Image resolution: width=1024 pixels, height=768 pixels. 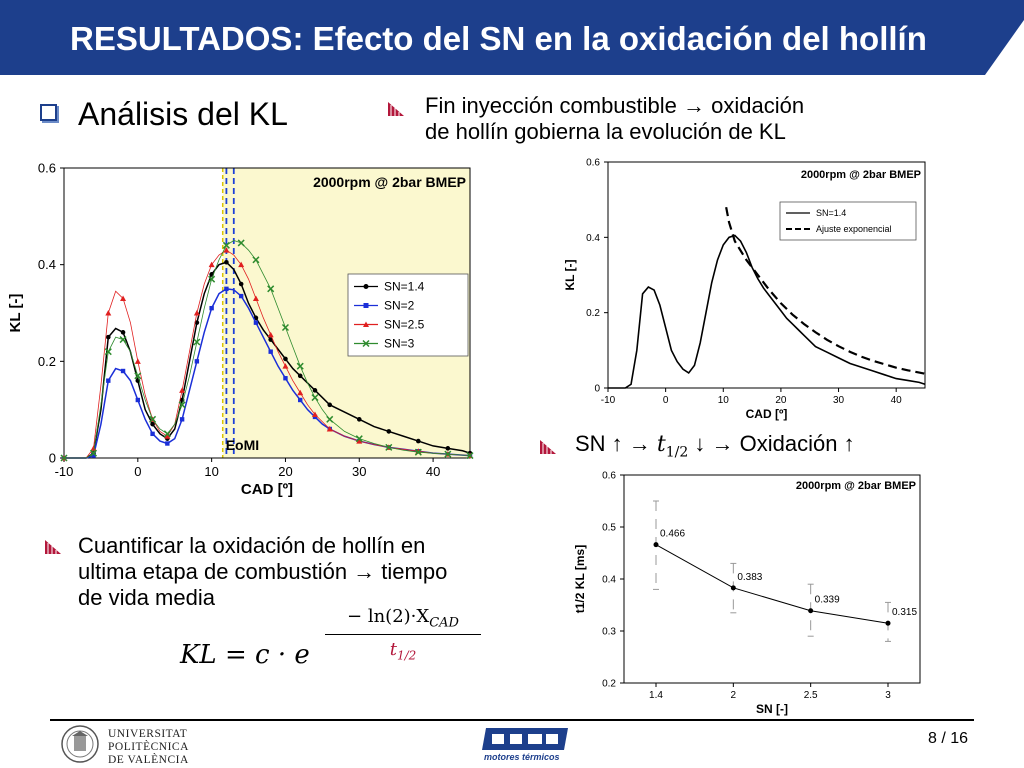 I want to click on eomi-annotation: EoMI, so click(x=242, y=445).